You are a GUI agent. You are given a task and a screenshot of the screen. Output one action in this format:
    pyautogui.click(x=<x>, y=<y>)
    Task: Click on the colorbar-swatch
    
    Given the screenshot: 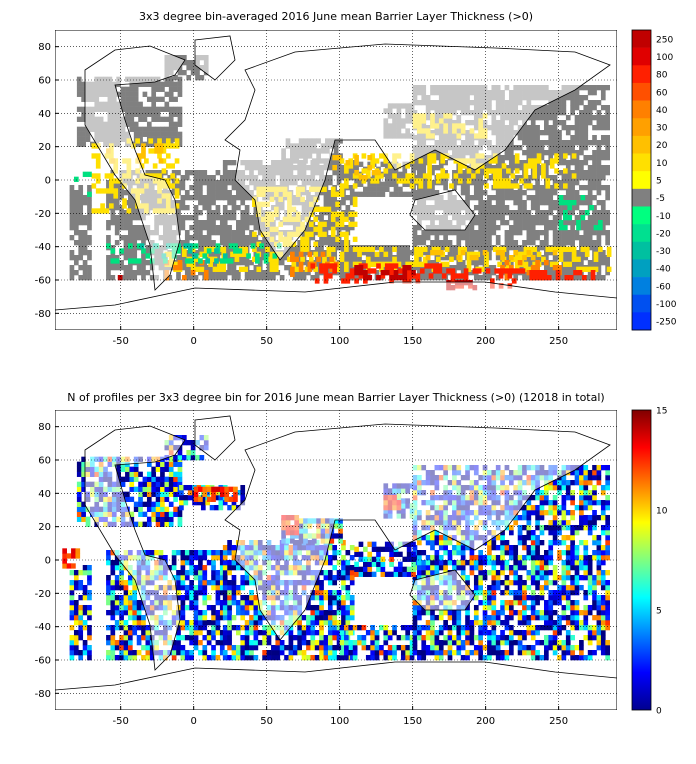 What is the action you would take?
    pyautogui.click(x=641, y=57)
    